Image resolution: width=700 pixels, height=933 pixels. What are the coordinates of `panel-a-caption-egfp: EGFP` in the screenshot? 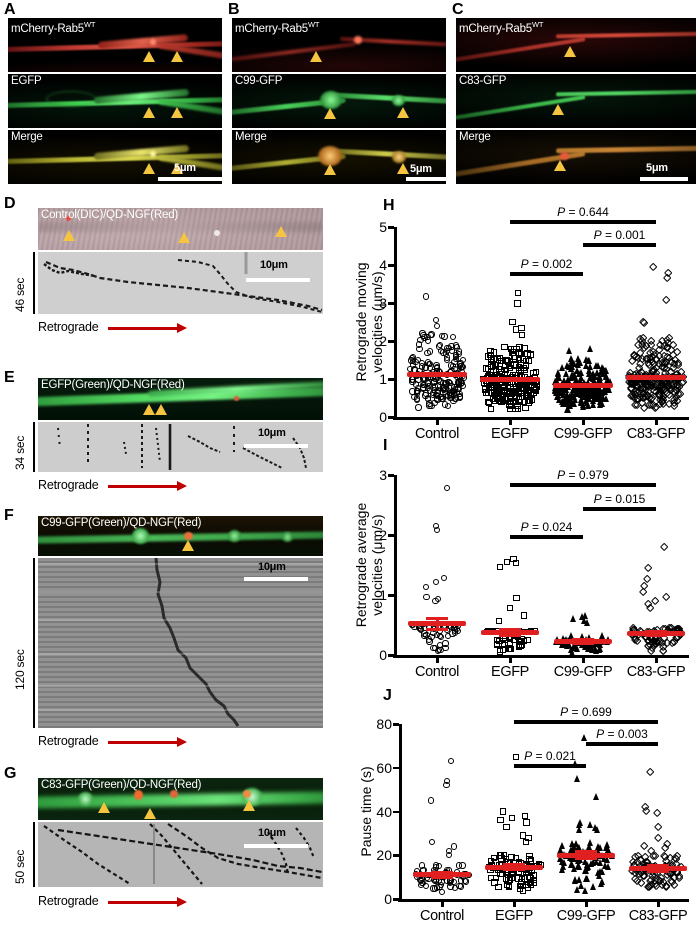 It's located at (26, 81).